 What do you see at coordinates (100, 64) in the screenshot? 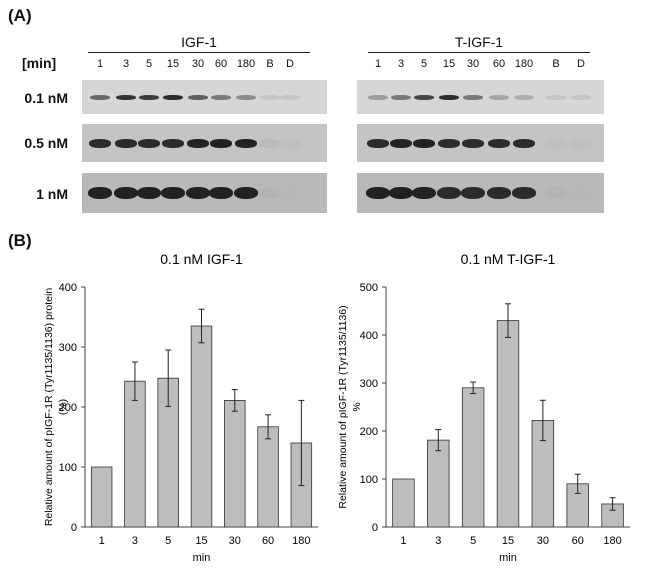
I see `lane-label: 1` at bounding box center [100, 64].